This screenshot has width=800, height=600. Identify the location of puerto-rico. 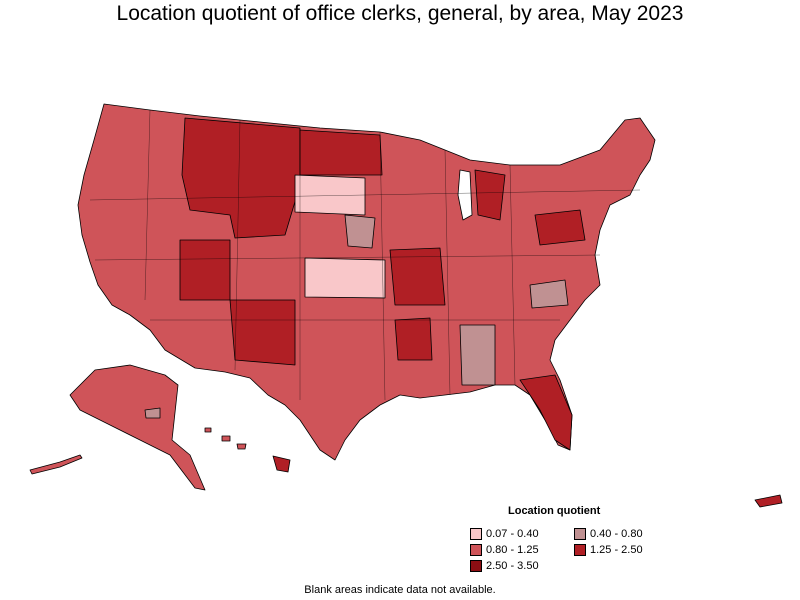
(768, 501).